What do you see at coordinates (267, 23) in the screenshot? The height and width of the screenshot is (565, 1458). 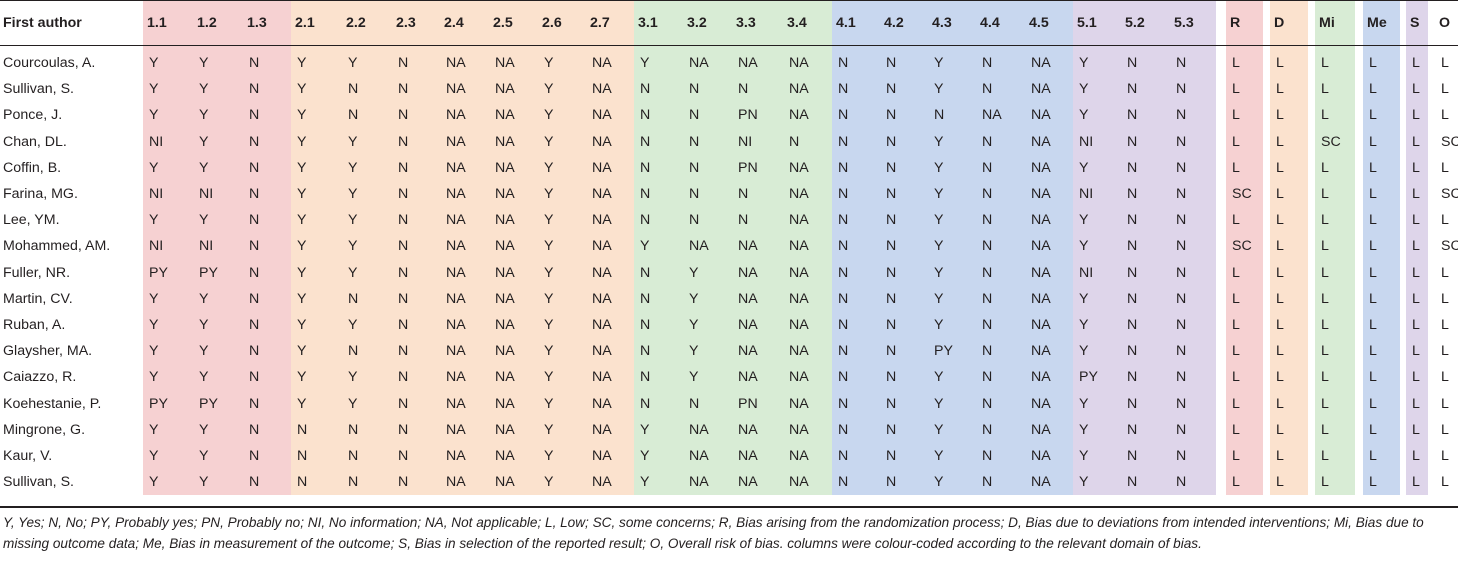 I see `column-header: 1.3` at bounding box center [267, 23].